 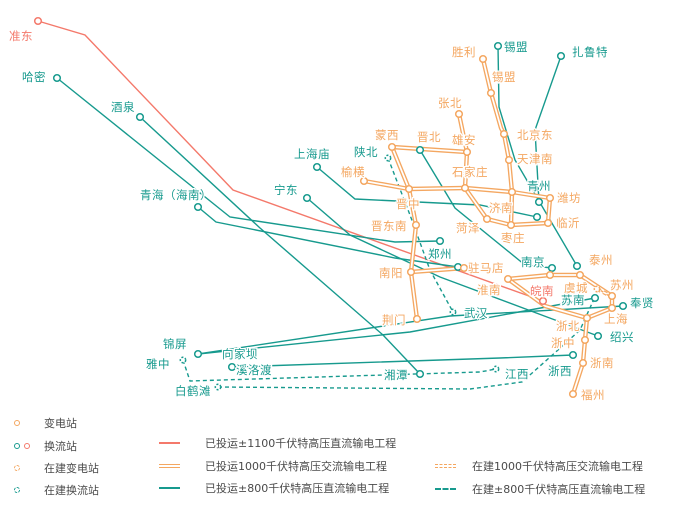 I want to click on ac1000-uc-line-icon, so click(x=445, y=466).